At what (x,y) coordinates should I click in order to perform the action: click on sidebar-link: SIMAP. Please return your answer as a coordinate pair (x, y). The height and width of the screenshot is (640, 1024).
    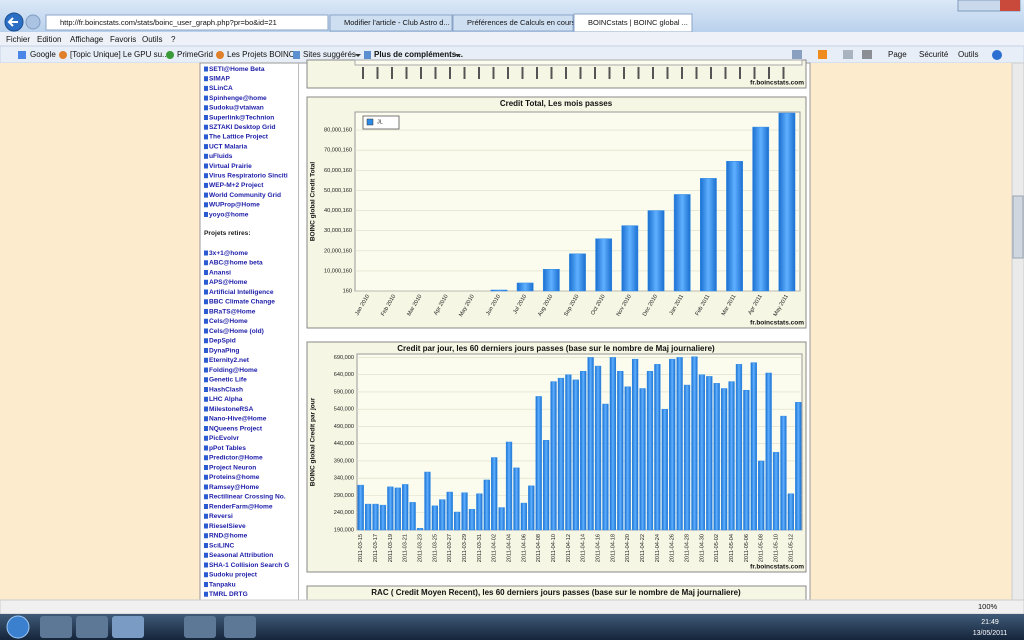
    Looking at the image, I should click on (219, 78).